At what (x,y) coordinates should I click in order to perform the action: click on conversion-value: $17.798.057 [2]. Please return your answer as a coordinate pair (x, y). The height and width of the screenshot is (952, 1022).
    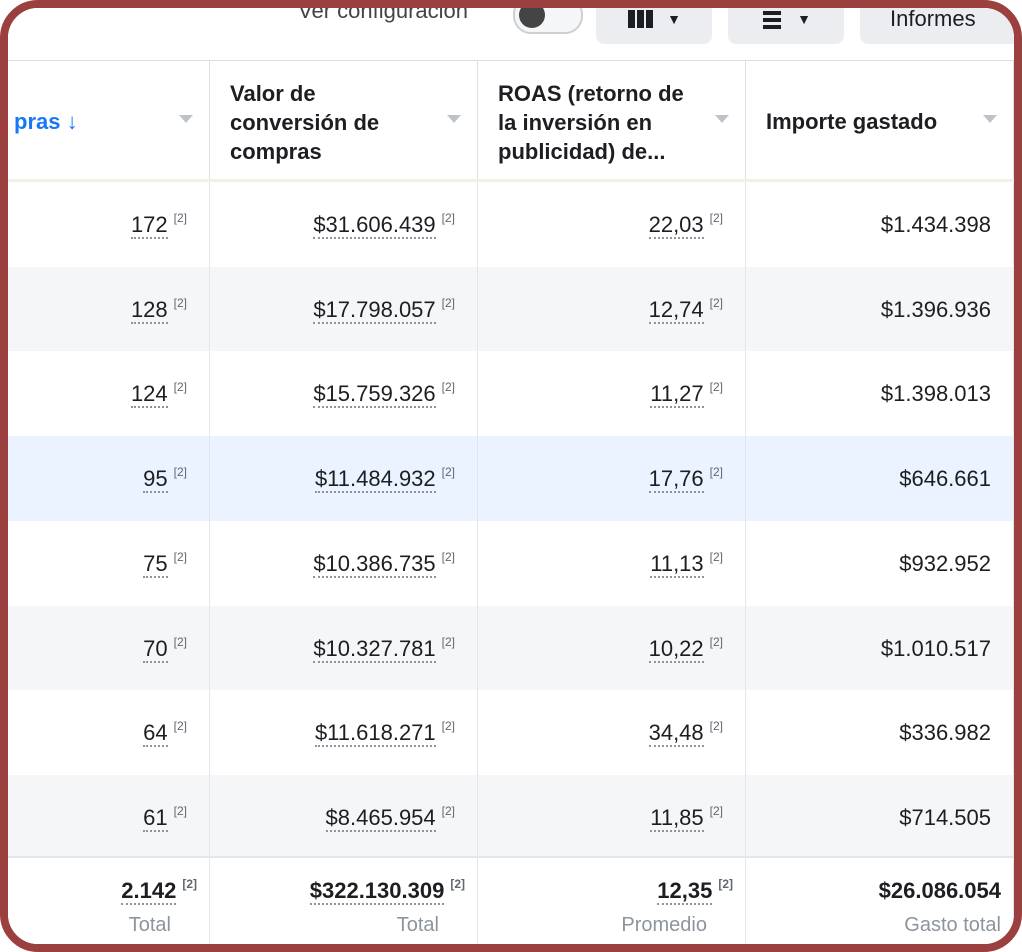
    Looking at the image, I should click on (384, 309).